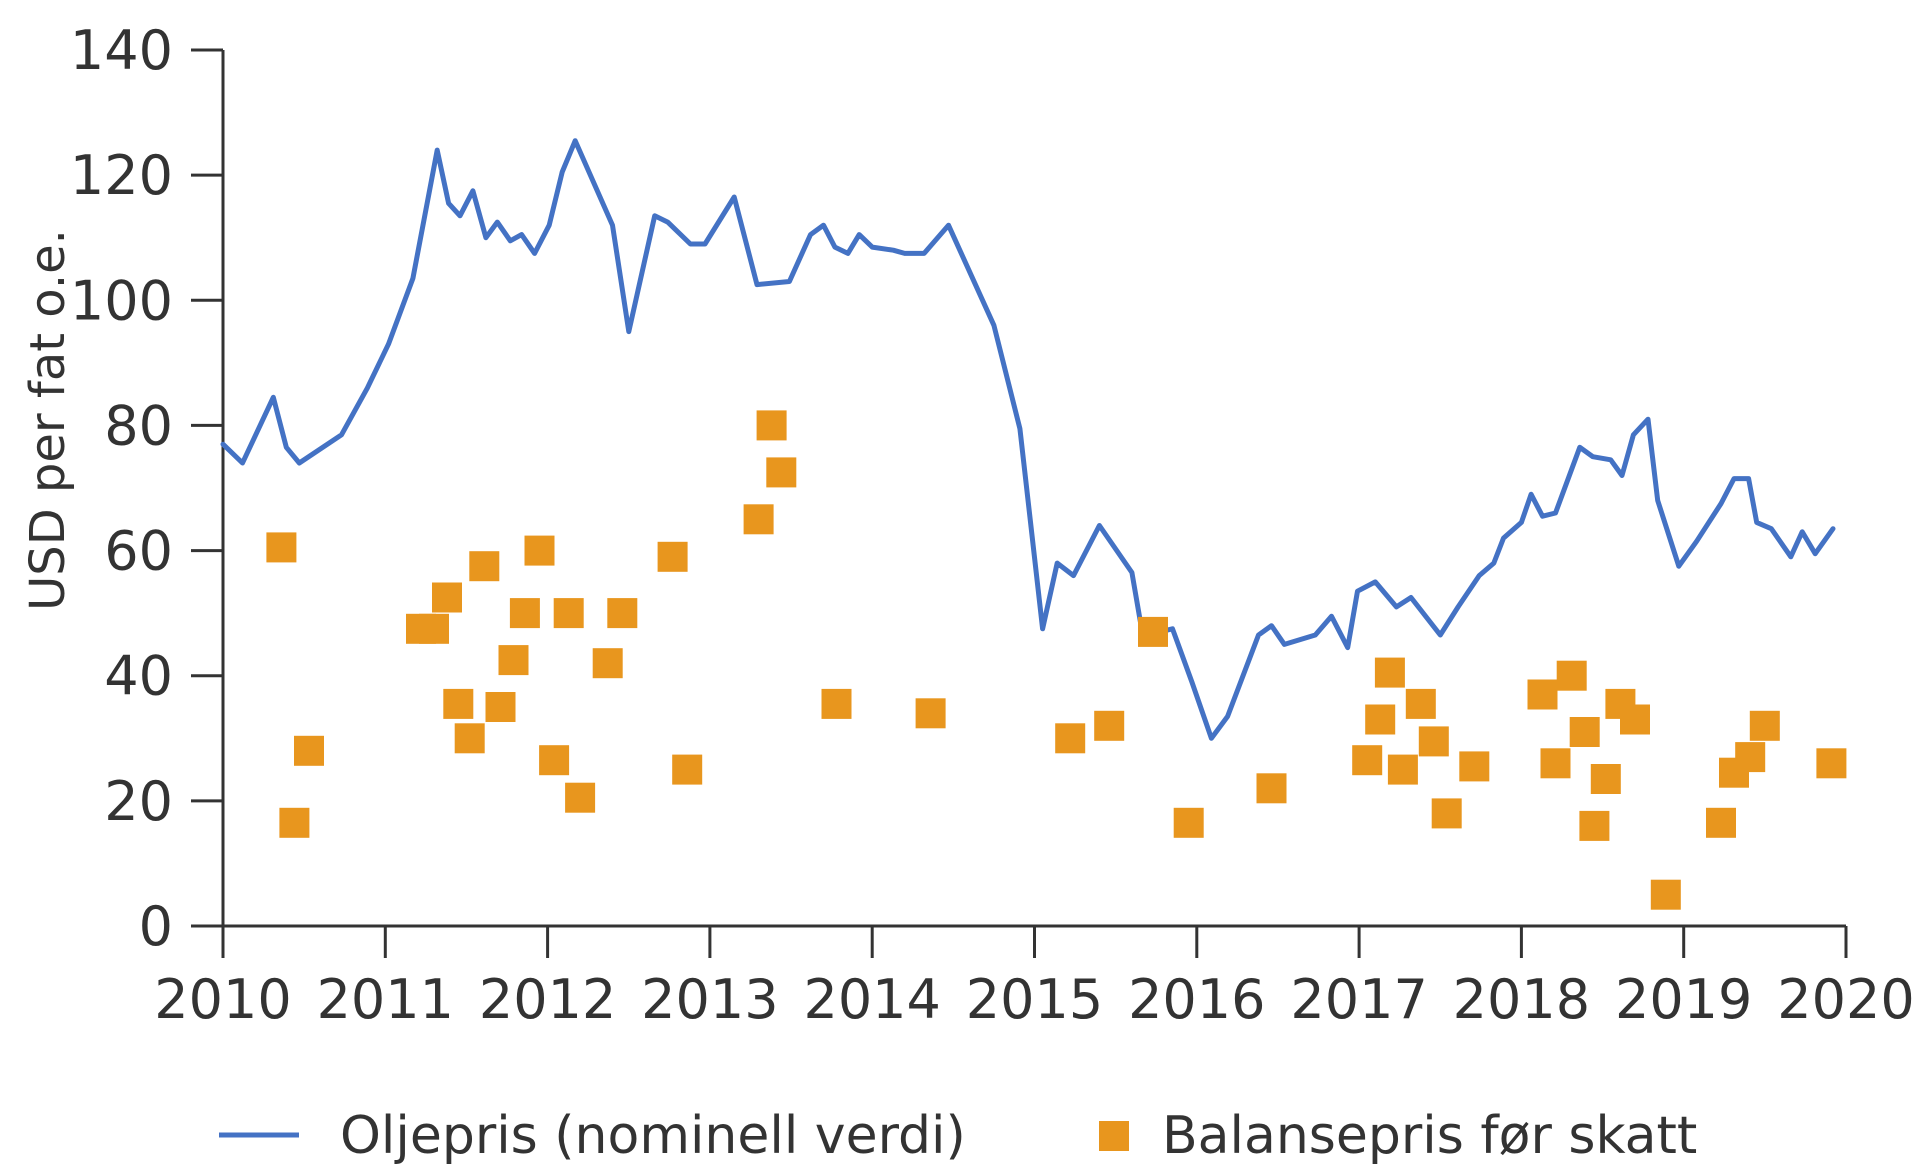 The width and height of the screenshot is (1920, 1172). What do you see at coordinates (1114, 1136) in the screenshot?
I see `legend-marker-swatch` at bounding box center [1114, 1136].